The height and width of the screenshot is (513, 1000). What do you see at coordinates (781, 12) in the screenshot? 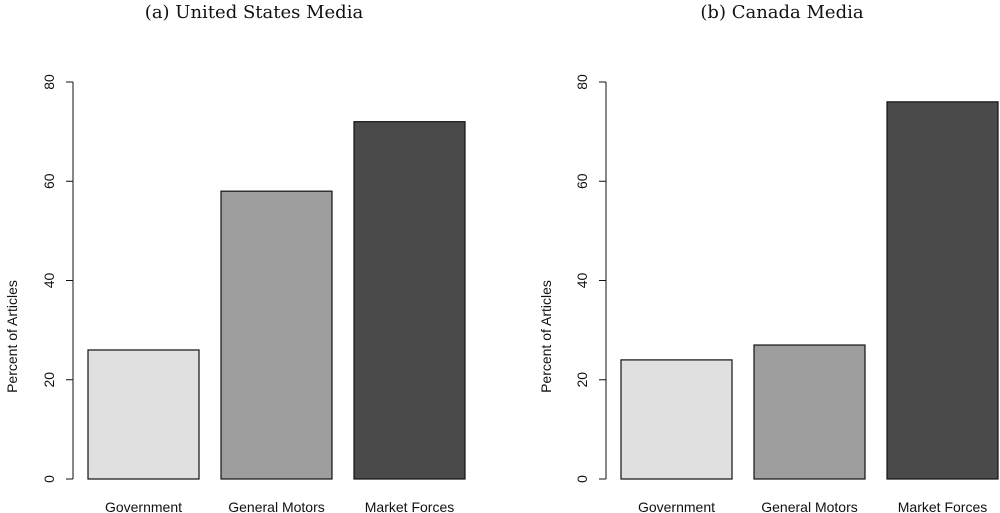
I see `chart-title: (b) Canada Media` at bounding box center [781, 12].